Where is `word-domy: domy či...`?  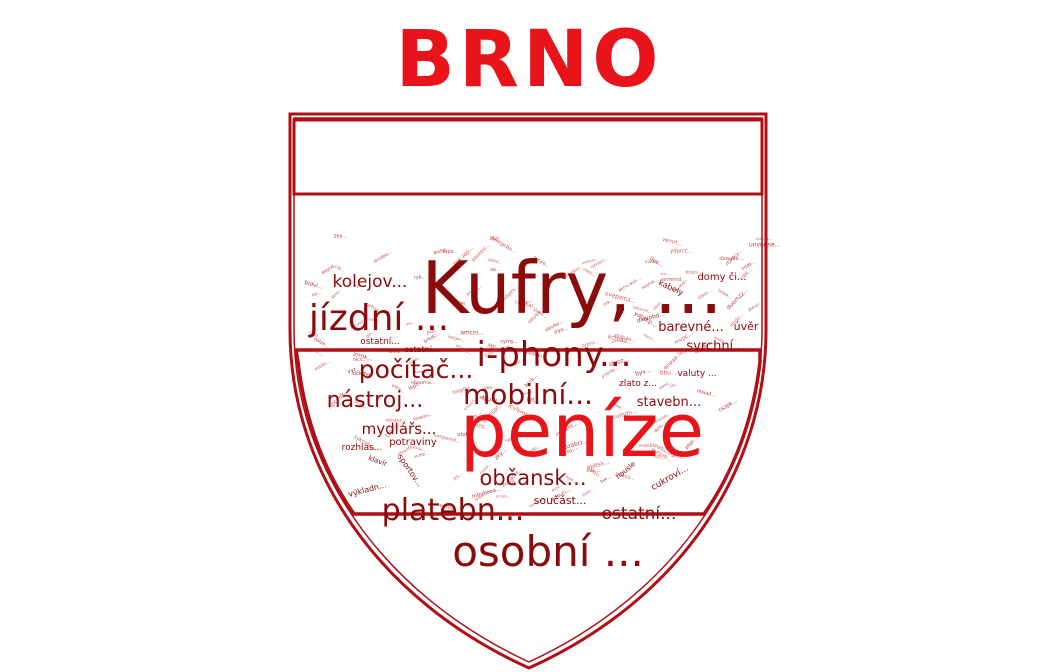 word-domy: domy či... is located at coordinates (721, 277).